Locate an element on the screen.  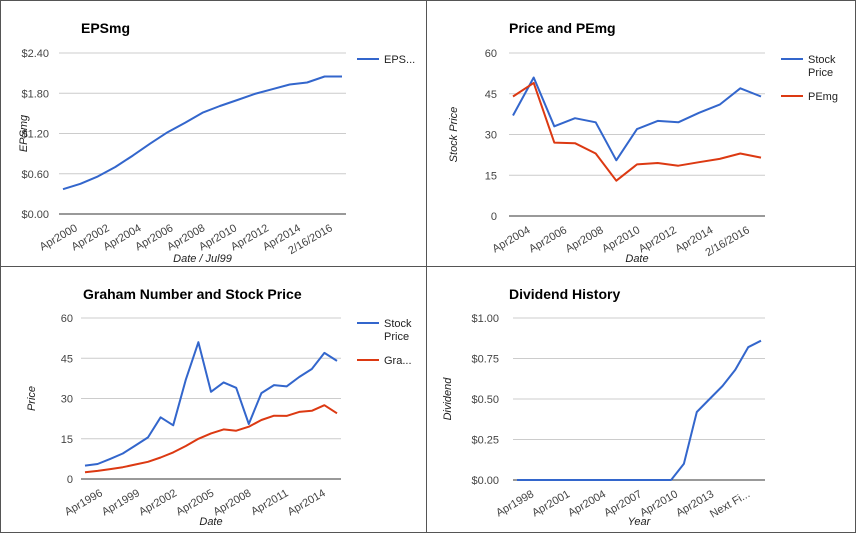
y-tick-label: $2.40 is located at coordinates (35, 54).